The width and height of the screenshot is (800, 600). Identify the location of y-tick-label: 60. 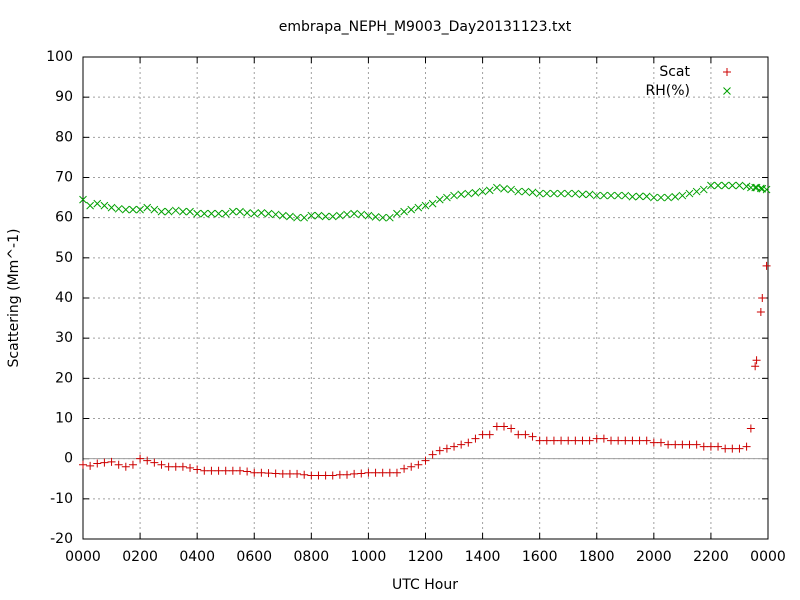
(64, 218).